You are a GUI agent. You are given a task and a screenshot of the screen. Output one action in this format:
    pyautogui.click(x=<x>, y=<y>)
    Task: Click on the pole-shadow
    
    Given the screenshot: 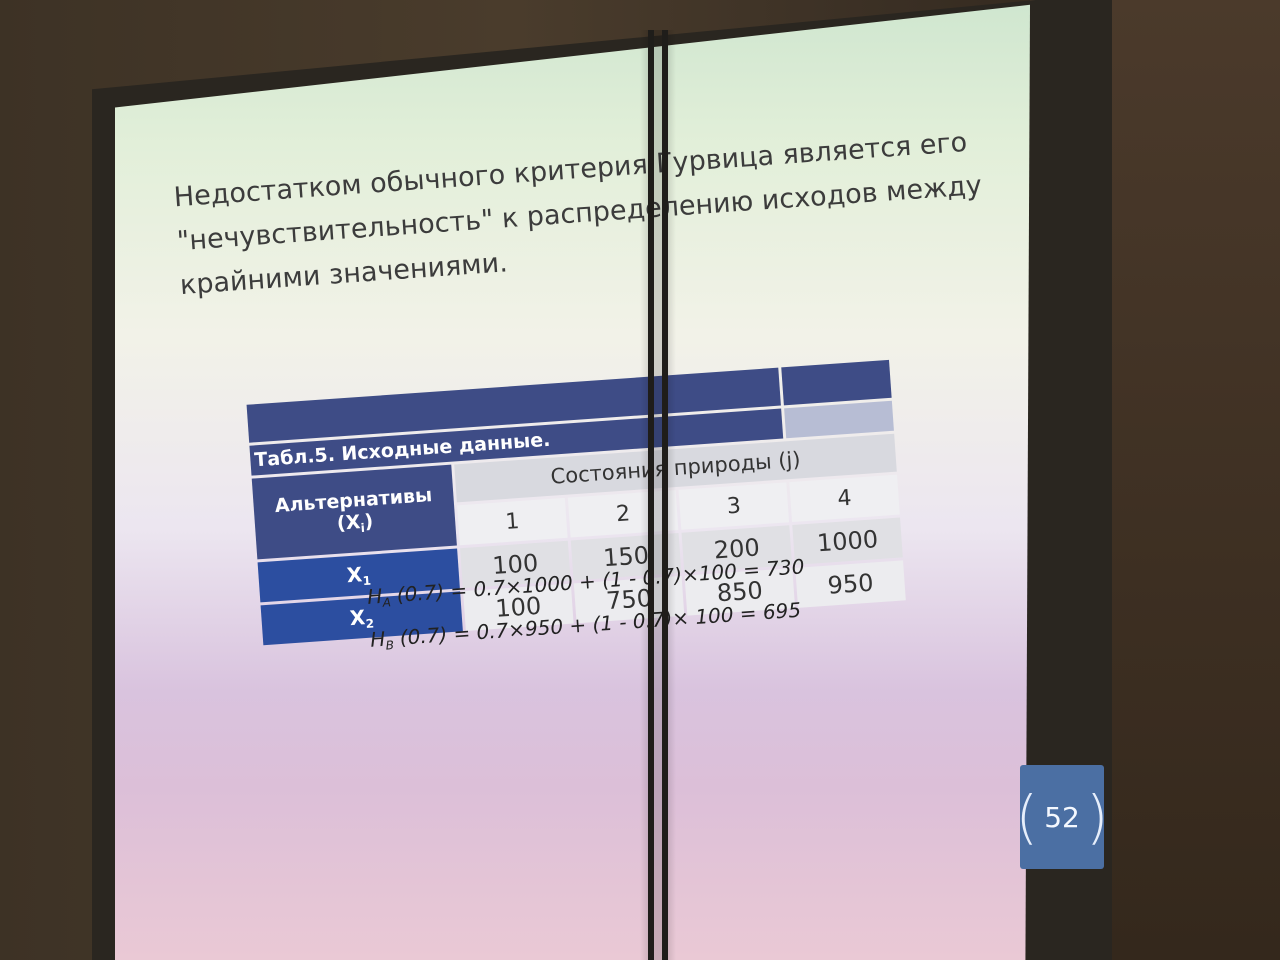 What is the action you would take?
    pyautogui.click(x=658, y=495)
    